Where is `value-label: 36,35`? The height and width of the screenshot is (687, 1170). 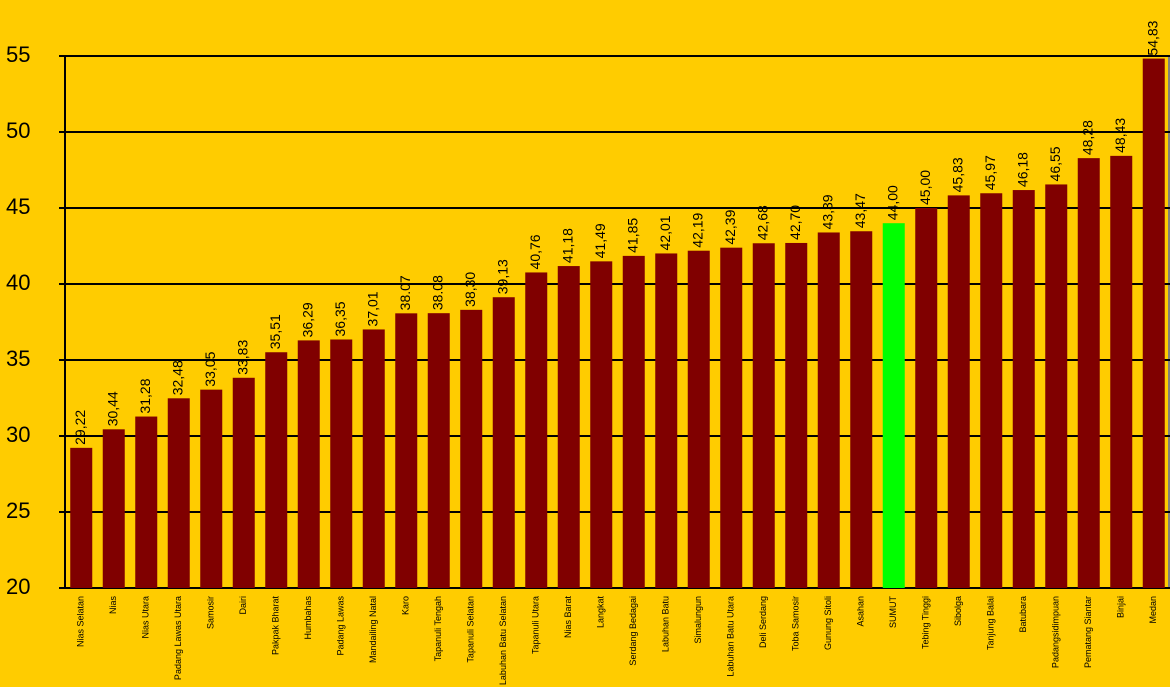 value-label: 36,35 is located at coordinates (340, 318).